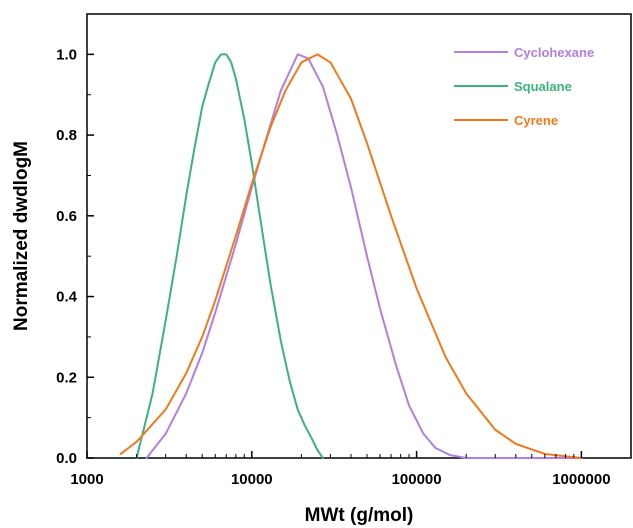 This screenshot has width=633, height=528. Describe the element at coordinates (417, 479) in the screenshot. I see `x-tick-label: 100000` at that location.